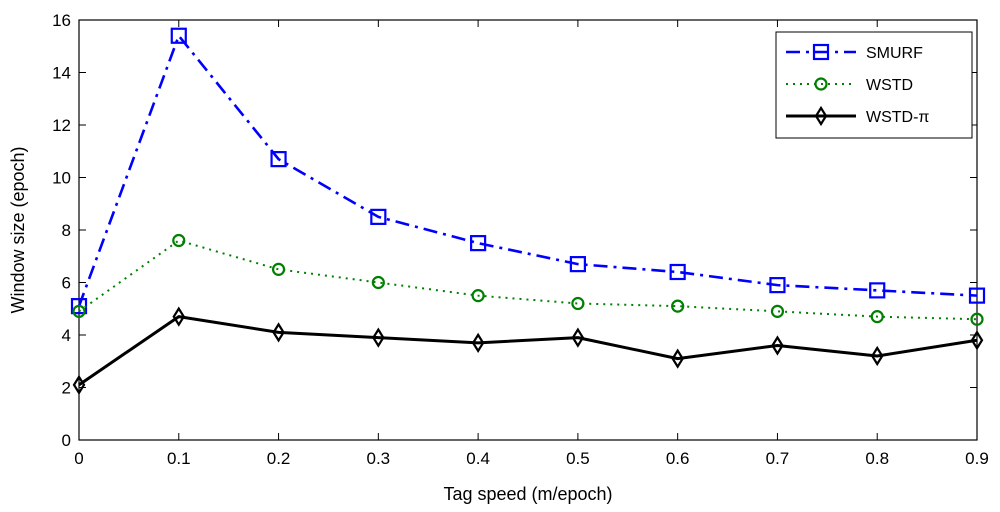 Image resolution: width=1000 pixels, height=512 pixels. What do you see at coordinates (527, 494) in the screenshot?
I see `x-axis-title: Tag speed (m/epoch)` at bounding box center [527, 494].